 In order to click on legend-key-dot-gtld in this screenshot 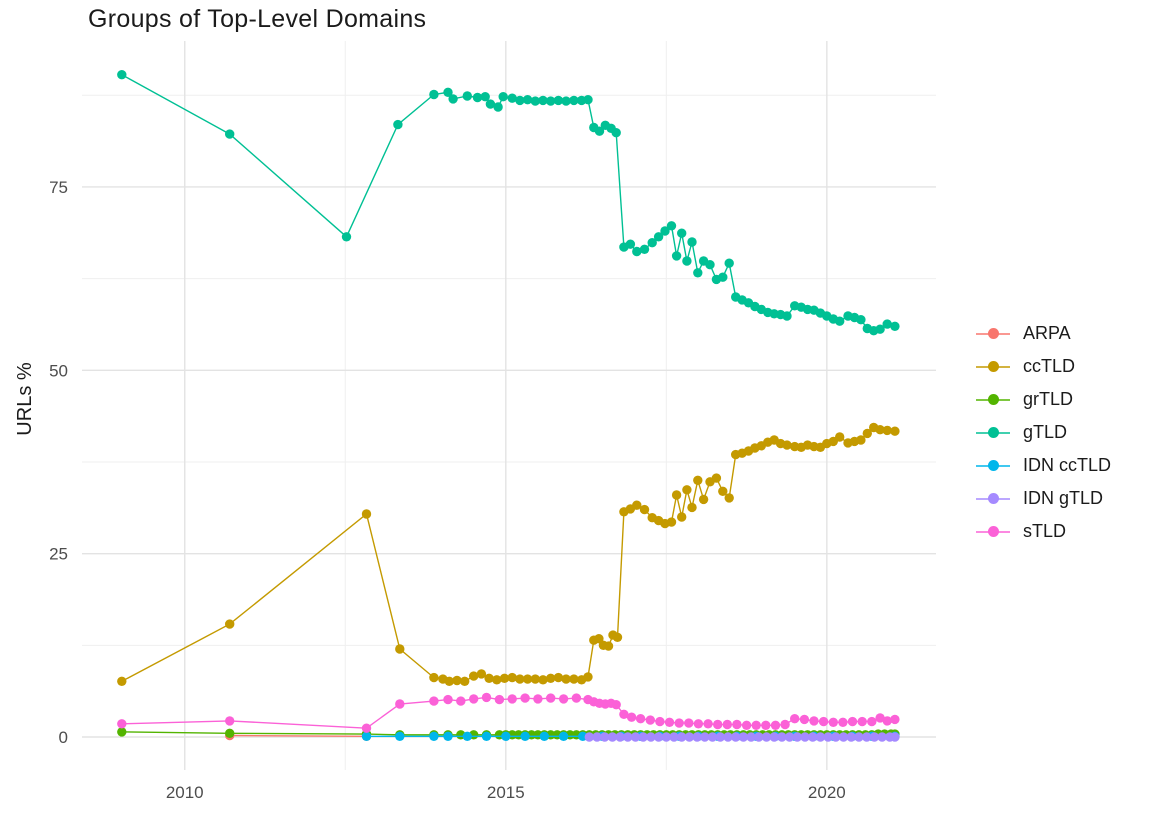, I will do `click(993, 432)`.